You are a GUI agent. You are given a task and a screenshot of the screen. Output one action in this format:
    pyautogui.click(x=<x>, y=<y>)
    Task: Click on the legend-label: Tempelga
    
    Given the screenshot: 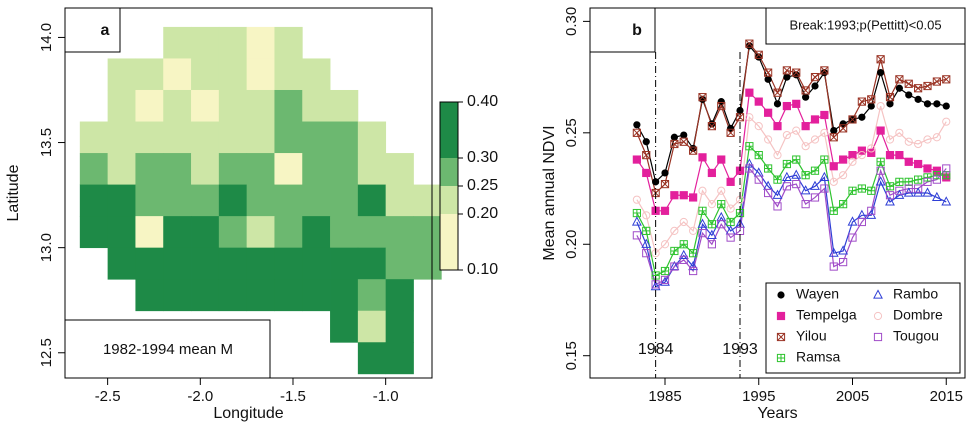 What is the action you would take?
    pyautogui.click(x=826, y=315)
    